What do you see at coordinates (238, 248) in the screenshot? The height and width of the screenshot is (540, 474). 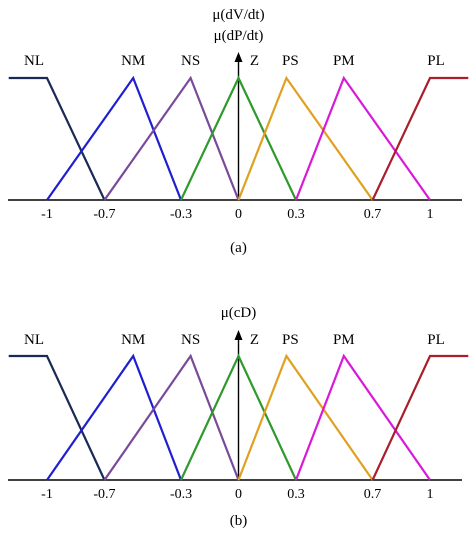 I see `panel-caption: (a)` at bounding box center [238, 248].